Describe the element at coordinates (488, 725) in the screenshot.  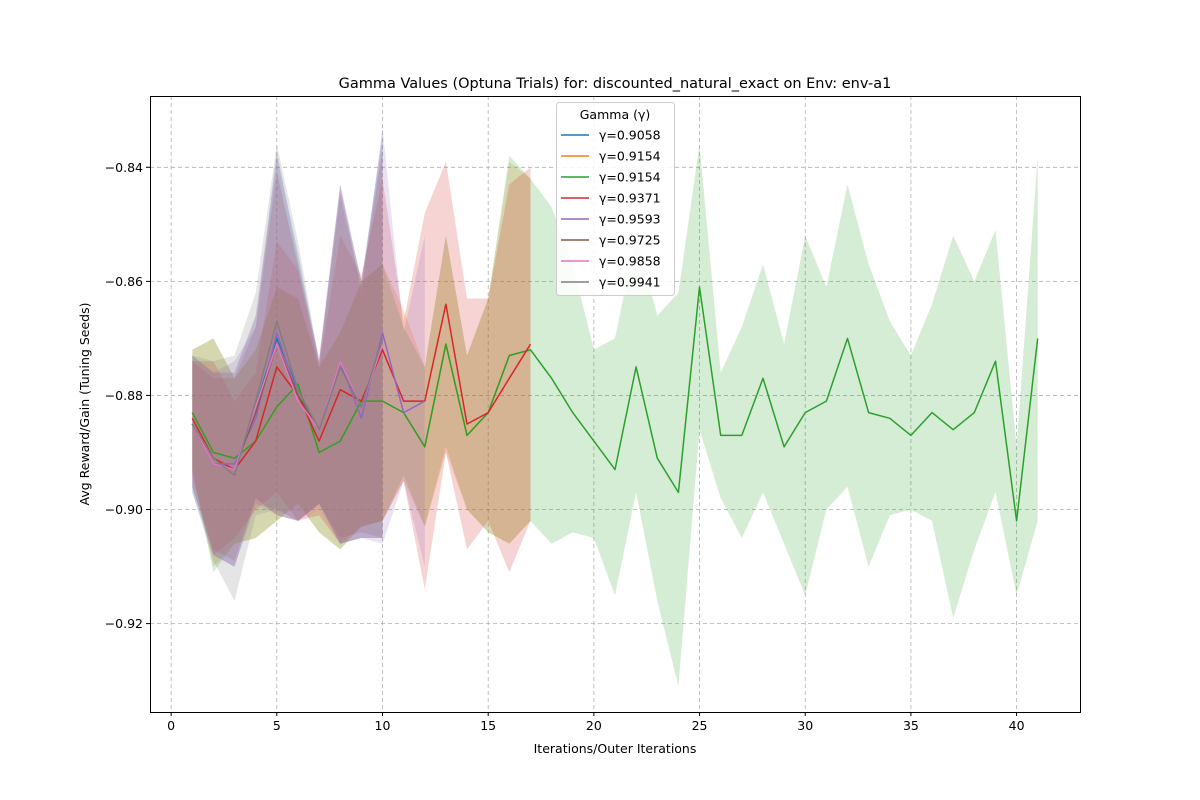
I see `x-tick-label: 15` at that location.